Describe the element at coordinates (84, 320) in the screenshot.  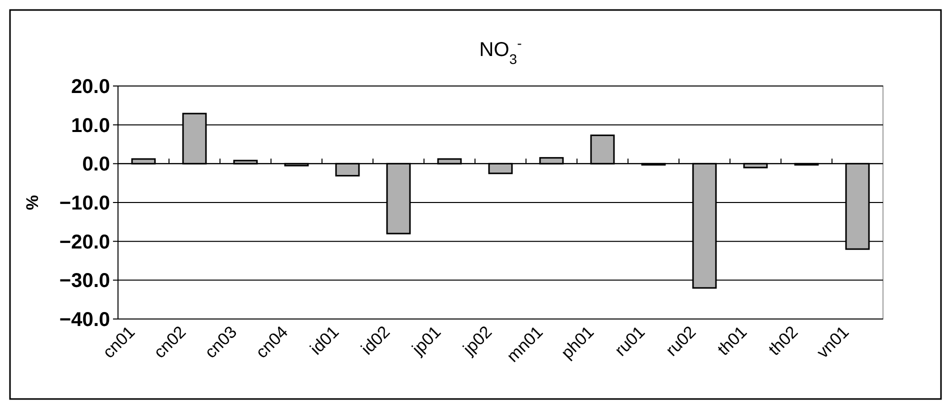
I see `y-tick-label: −40.0` at that location.